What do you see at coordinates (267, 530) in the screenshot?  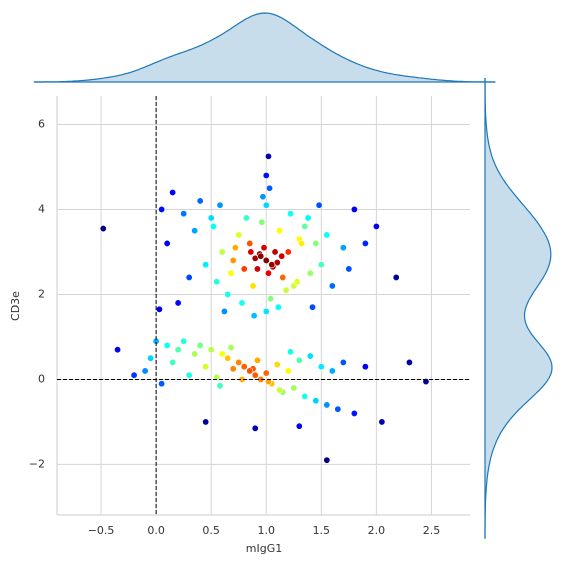 I see `x-tick-label: 1.0` at bounding box center [267, 530].